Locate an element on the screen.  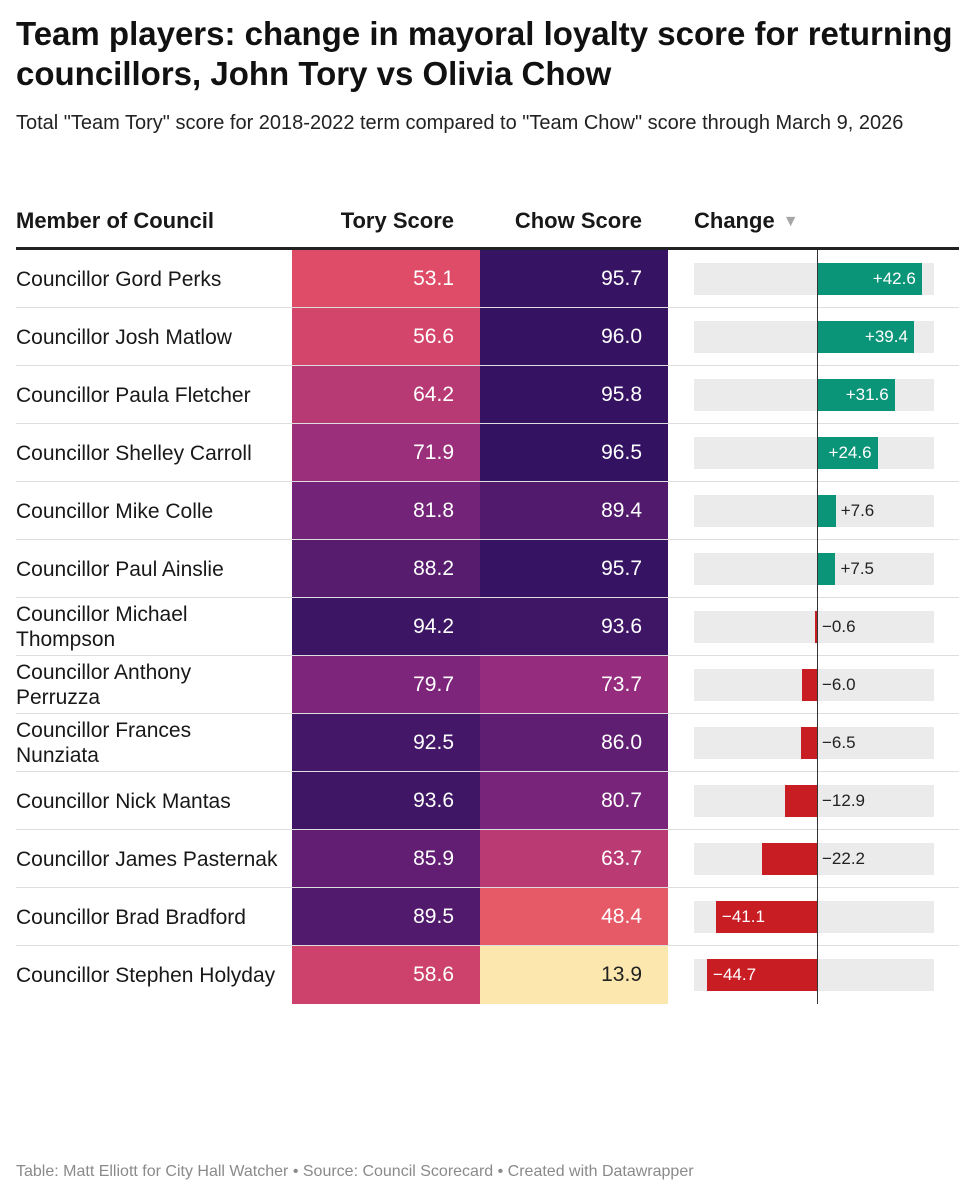
chow-score-cell: 86.0 is located at coordinates (574, 743).